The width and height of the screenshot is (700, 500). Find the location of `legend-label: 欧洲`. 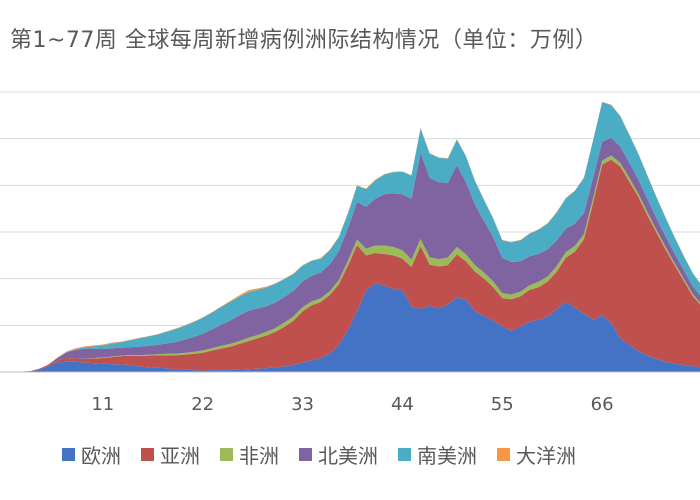

legend-label: 欧洲 is located at coordinates (101, 456).